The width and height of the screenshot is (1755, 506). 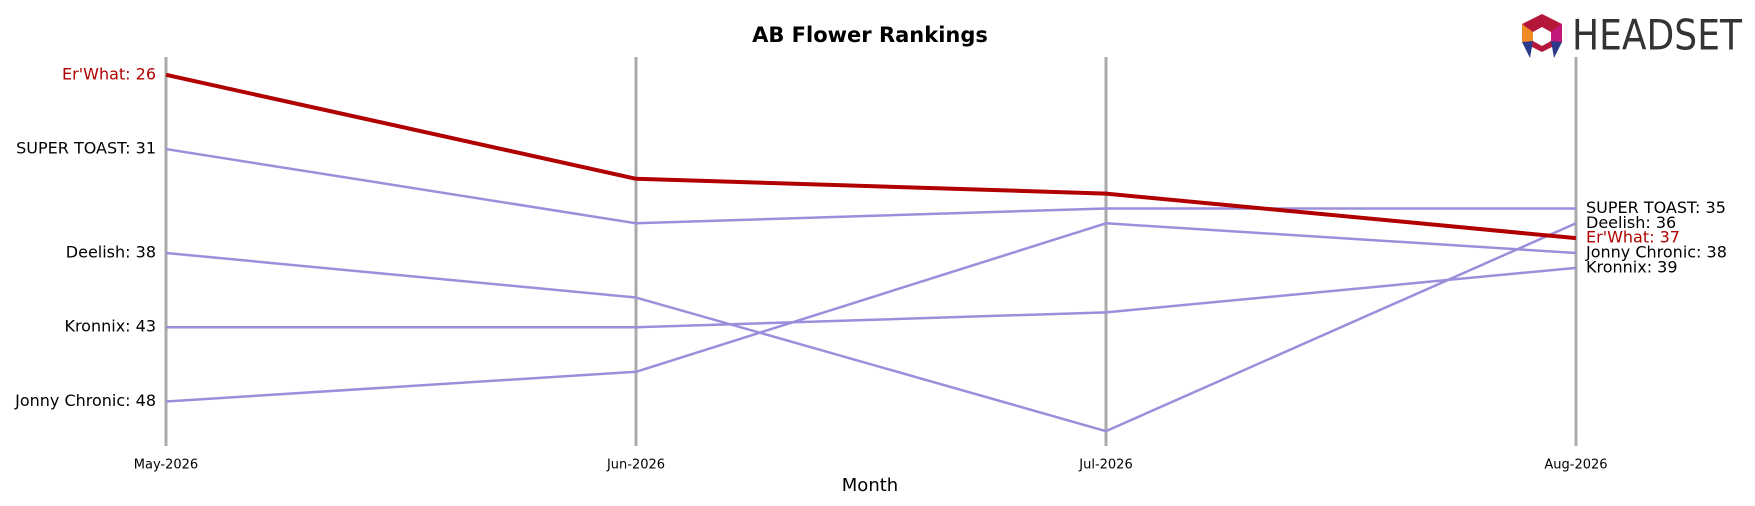 What do you see at coordinates (870, 35) in the screenshot?
I see `chart-title: AB Flower Rankings` at bounding box center [870, 35].